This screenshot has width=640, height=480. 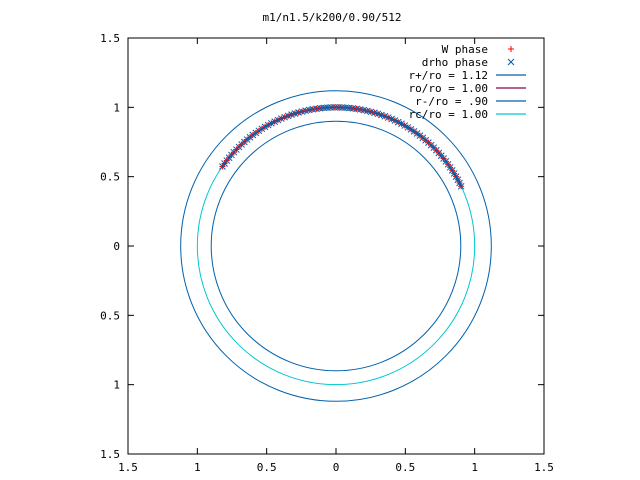 I want to click on legend-label: ro/ro = 1.00, so click(x=448, y=88).